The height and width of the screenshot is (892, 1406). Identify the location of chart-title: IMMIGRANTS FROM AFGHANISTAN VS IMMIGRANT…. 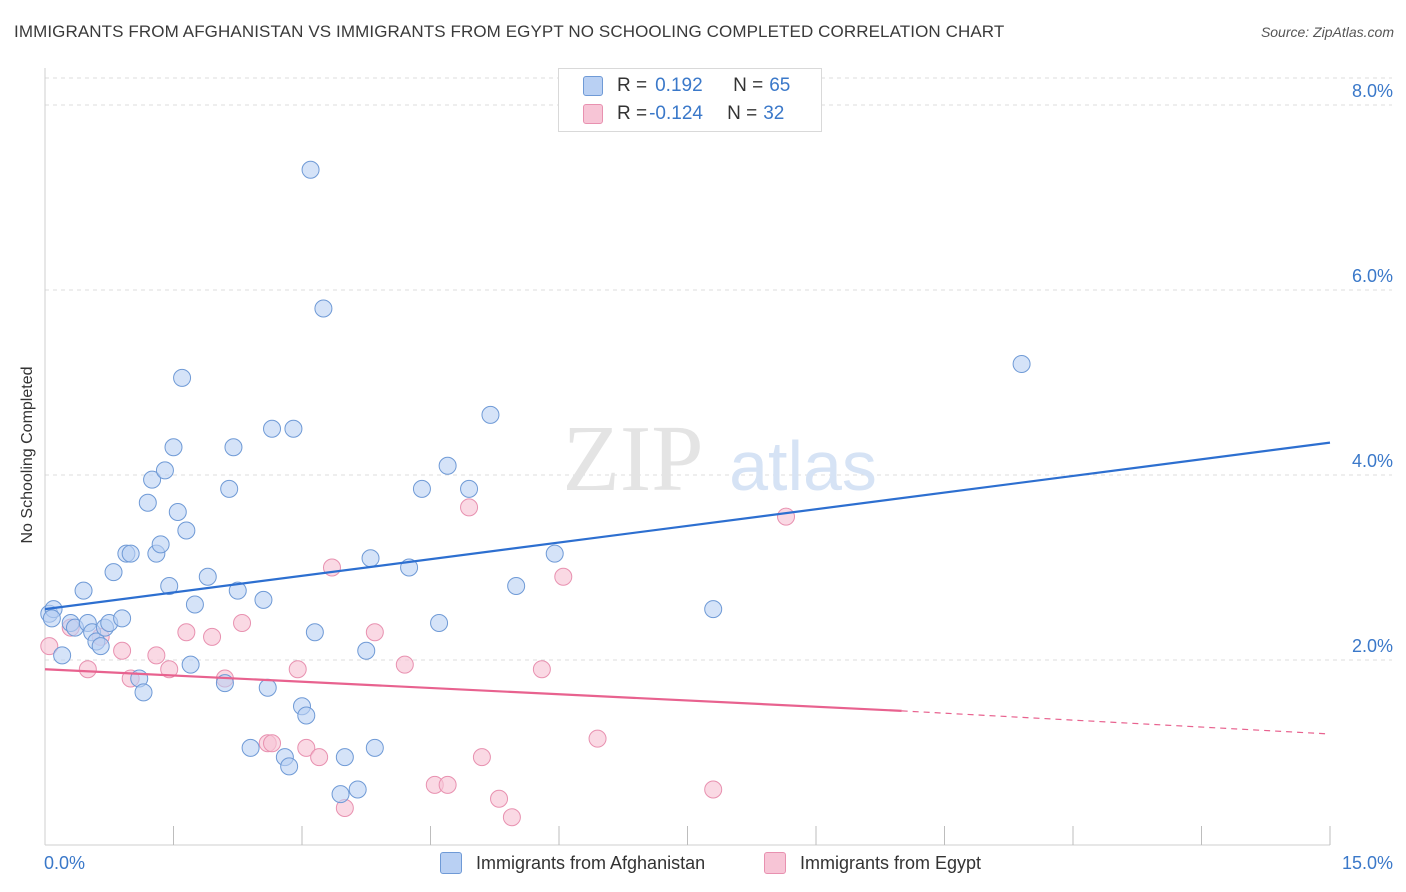
(509, 31).